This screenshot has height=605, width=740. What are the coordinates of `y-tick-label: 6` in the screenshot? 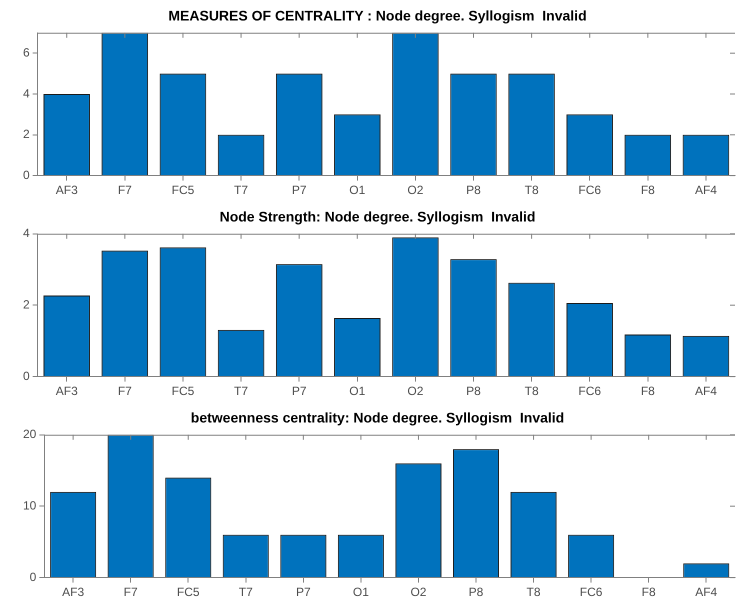 It's located at (26, 53).